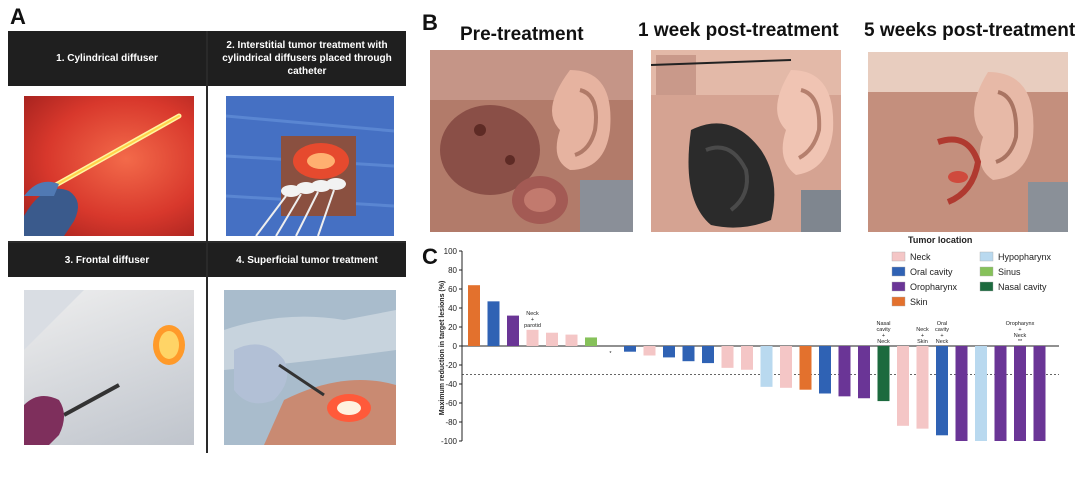  Describe the element at coordinates (532, 320) in the screenshot. I see `bar-annotation: Neck + parotid` at that location.